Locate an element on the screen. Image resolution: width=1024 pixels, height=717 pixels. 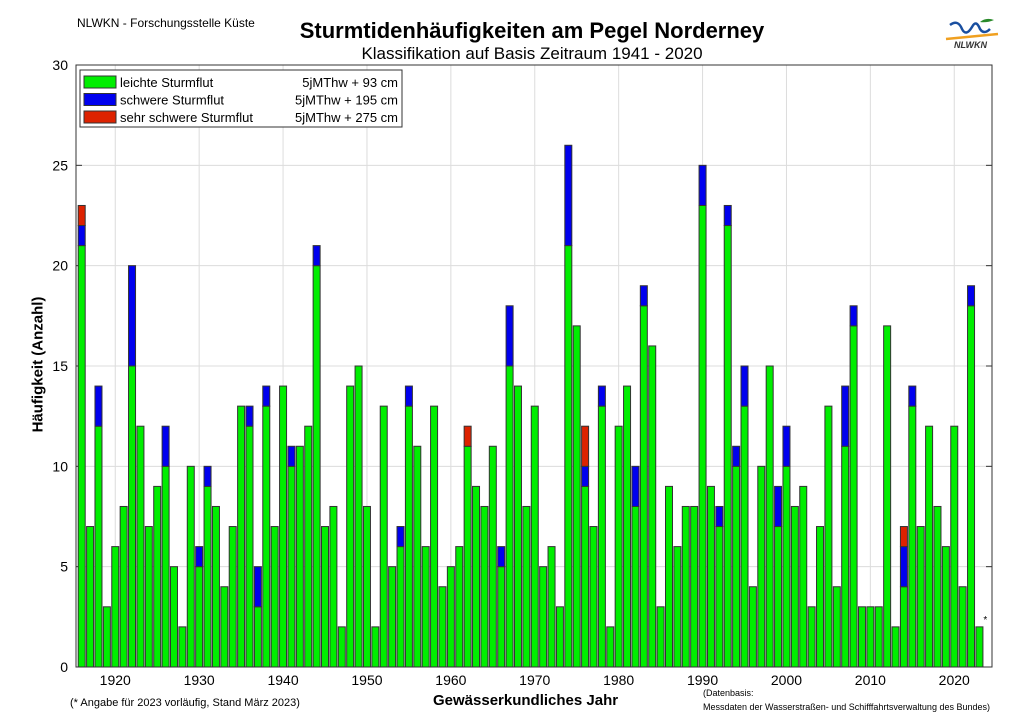
bar-1996-leichte-sturmflut is located at coordinates (752, 627).